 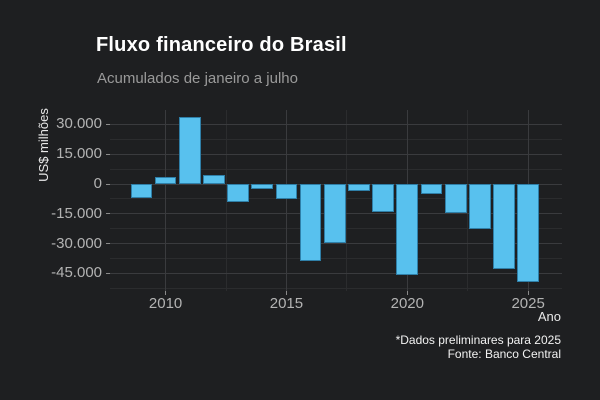 I want to click on bar-2010, so click(x=165, y=180).